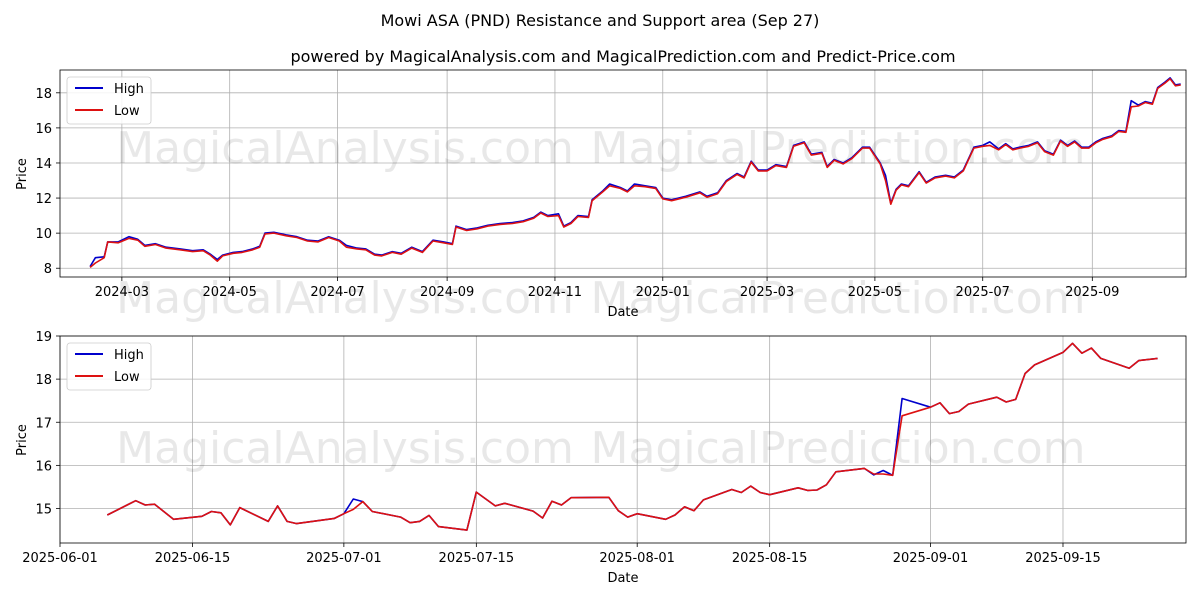  Describe the element at coordinates (127, 377) in the screenshot. I see `legend-low-label-bottom: Low` at that location.